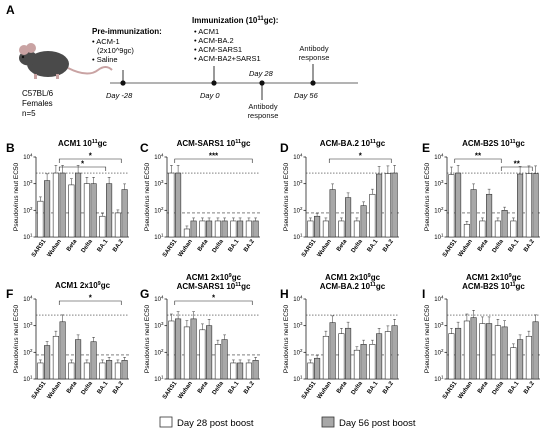  What do you see at coordinates (106, 41) in the screenshot?
I see `pre-immunization-item-1: • ACM-1` at bounding box center [106, 41].